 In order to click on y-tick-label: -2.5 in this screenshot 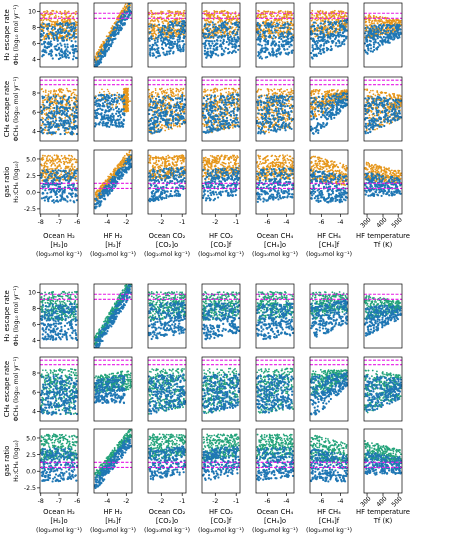, I will do `click(30, 209)`.